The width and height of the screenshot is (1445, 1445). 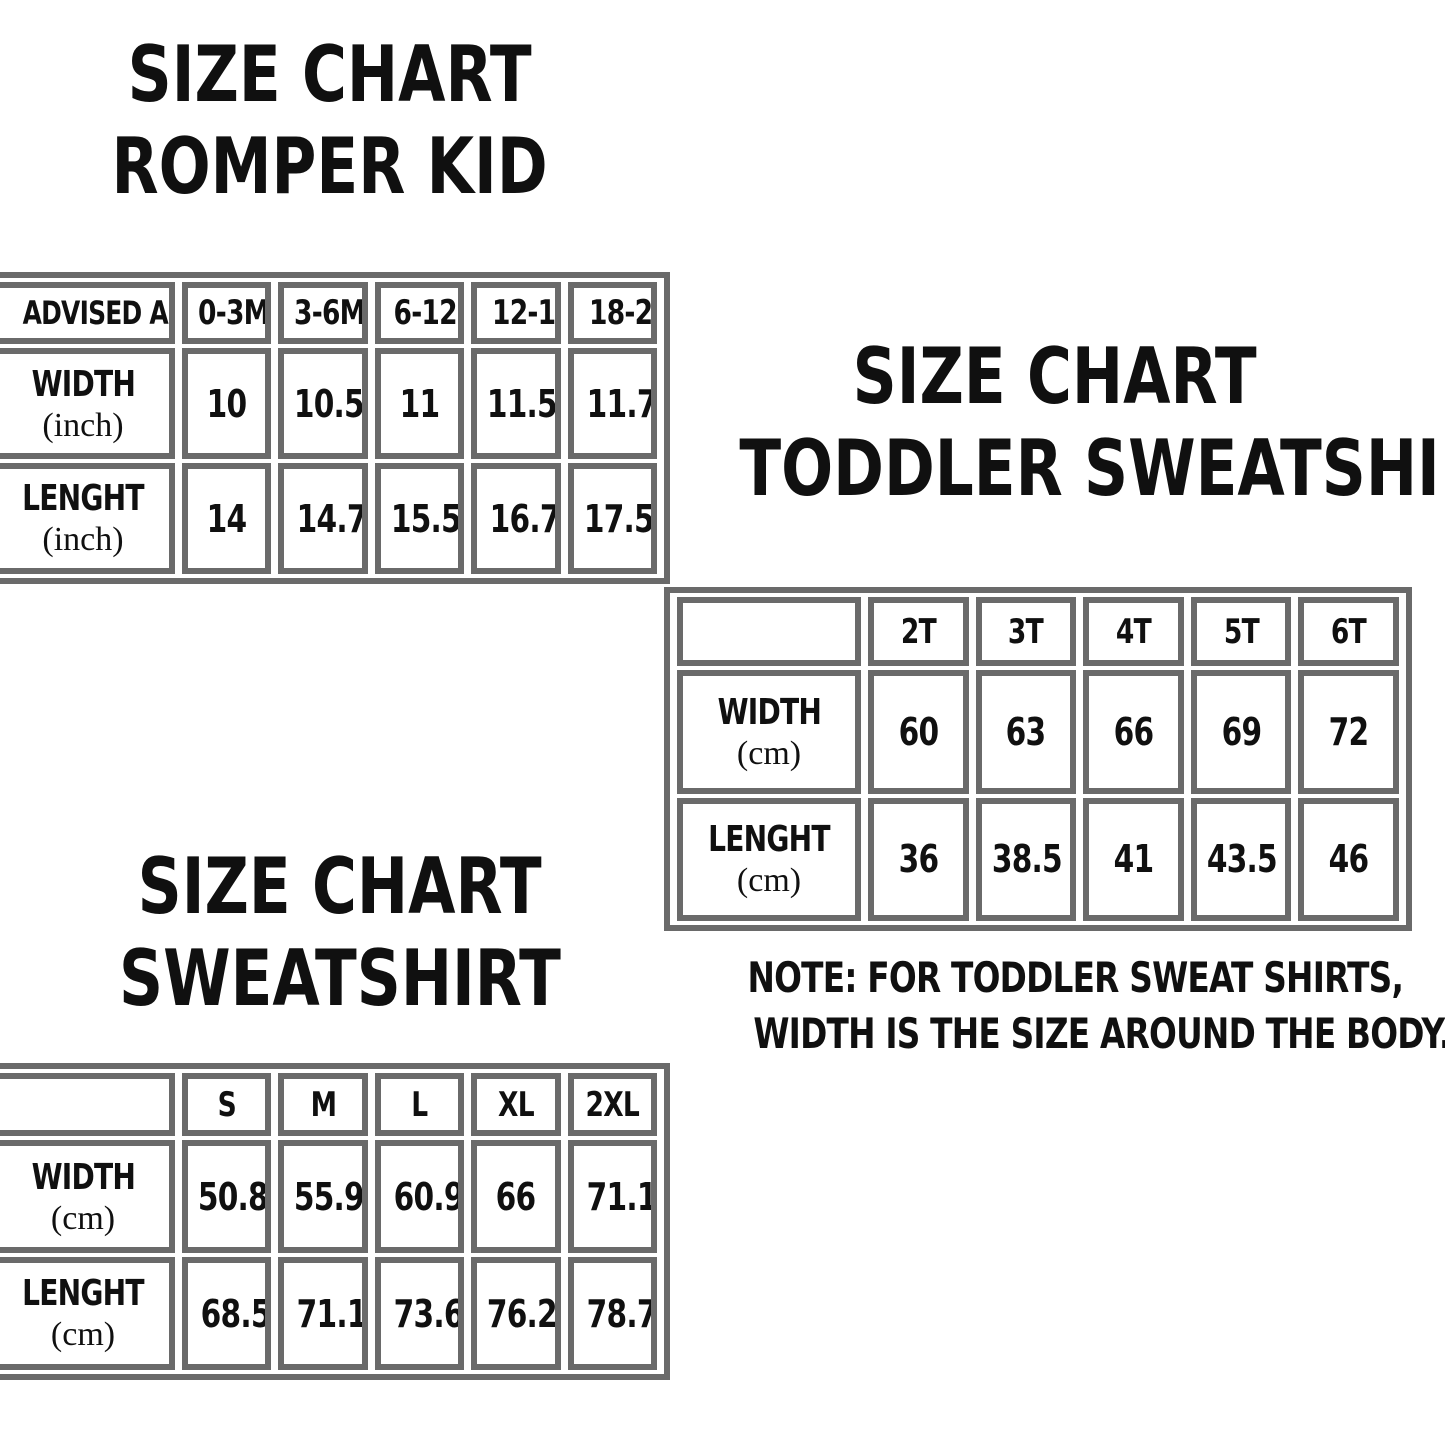 What do you see at coordinates (524, 313) in the screenshot?
I see `header-text: 12-18M` at bounding box center [524, 313].